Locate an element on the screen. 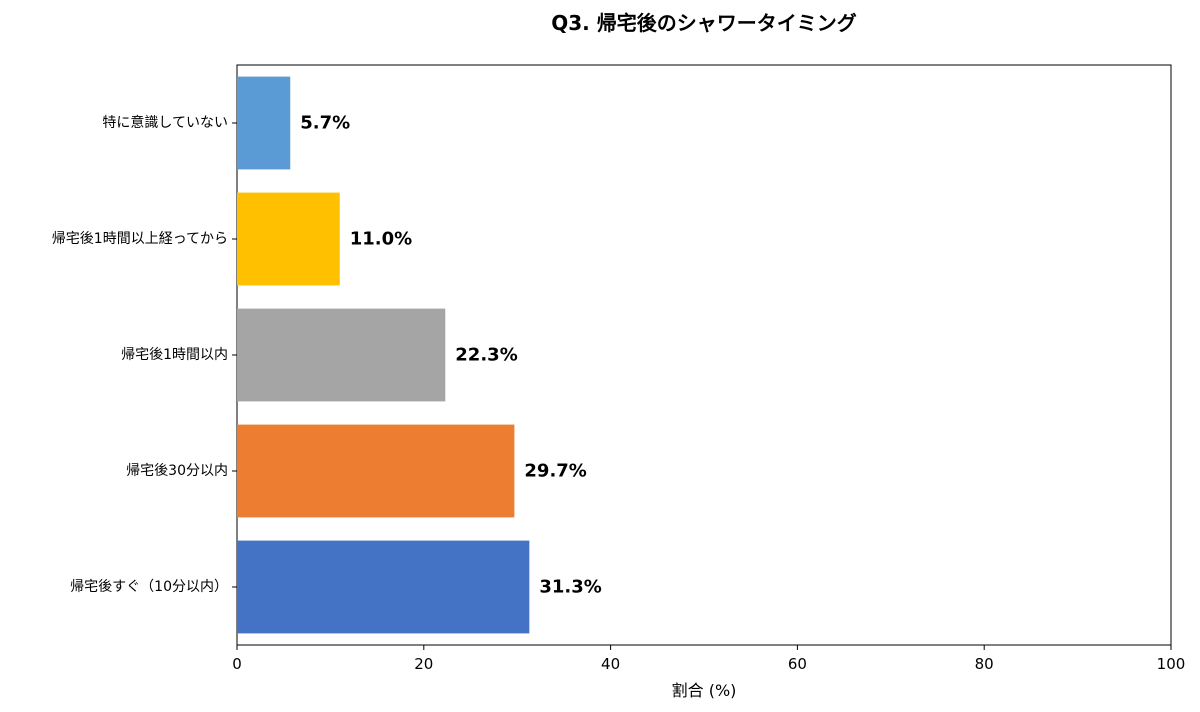 This screenshot has width=1200, height=712. x-axis-title: 割合 (%) is located at coordinates (704, 690).